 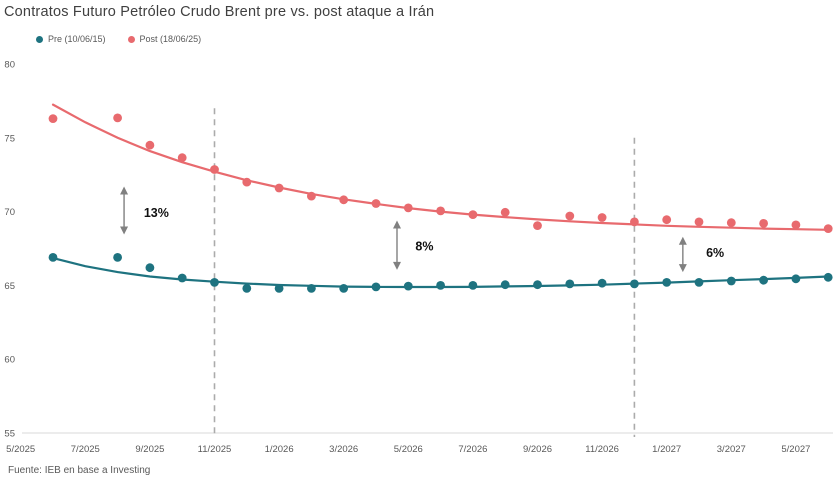 I want to click on legend-item-pre: Pre (10/06/15), so click(x=71, y=39).